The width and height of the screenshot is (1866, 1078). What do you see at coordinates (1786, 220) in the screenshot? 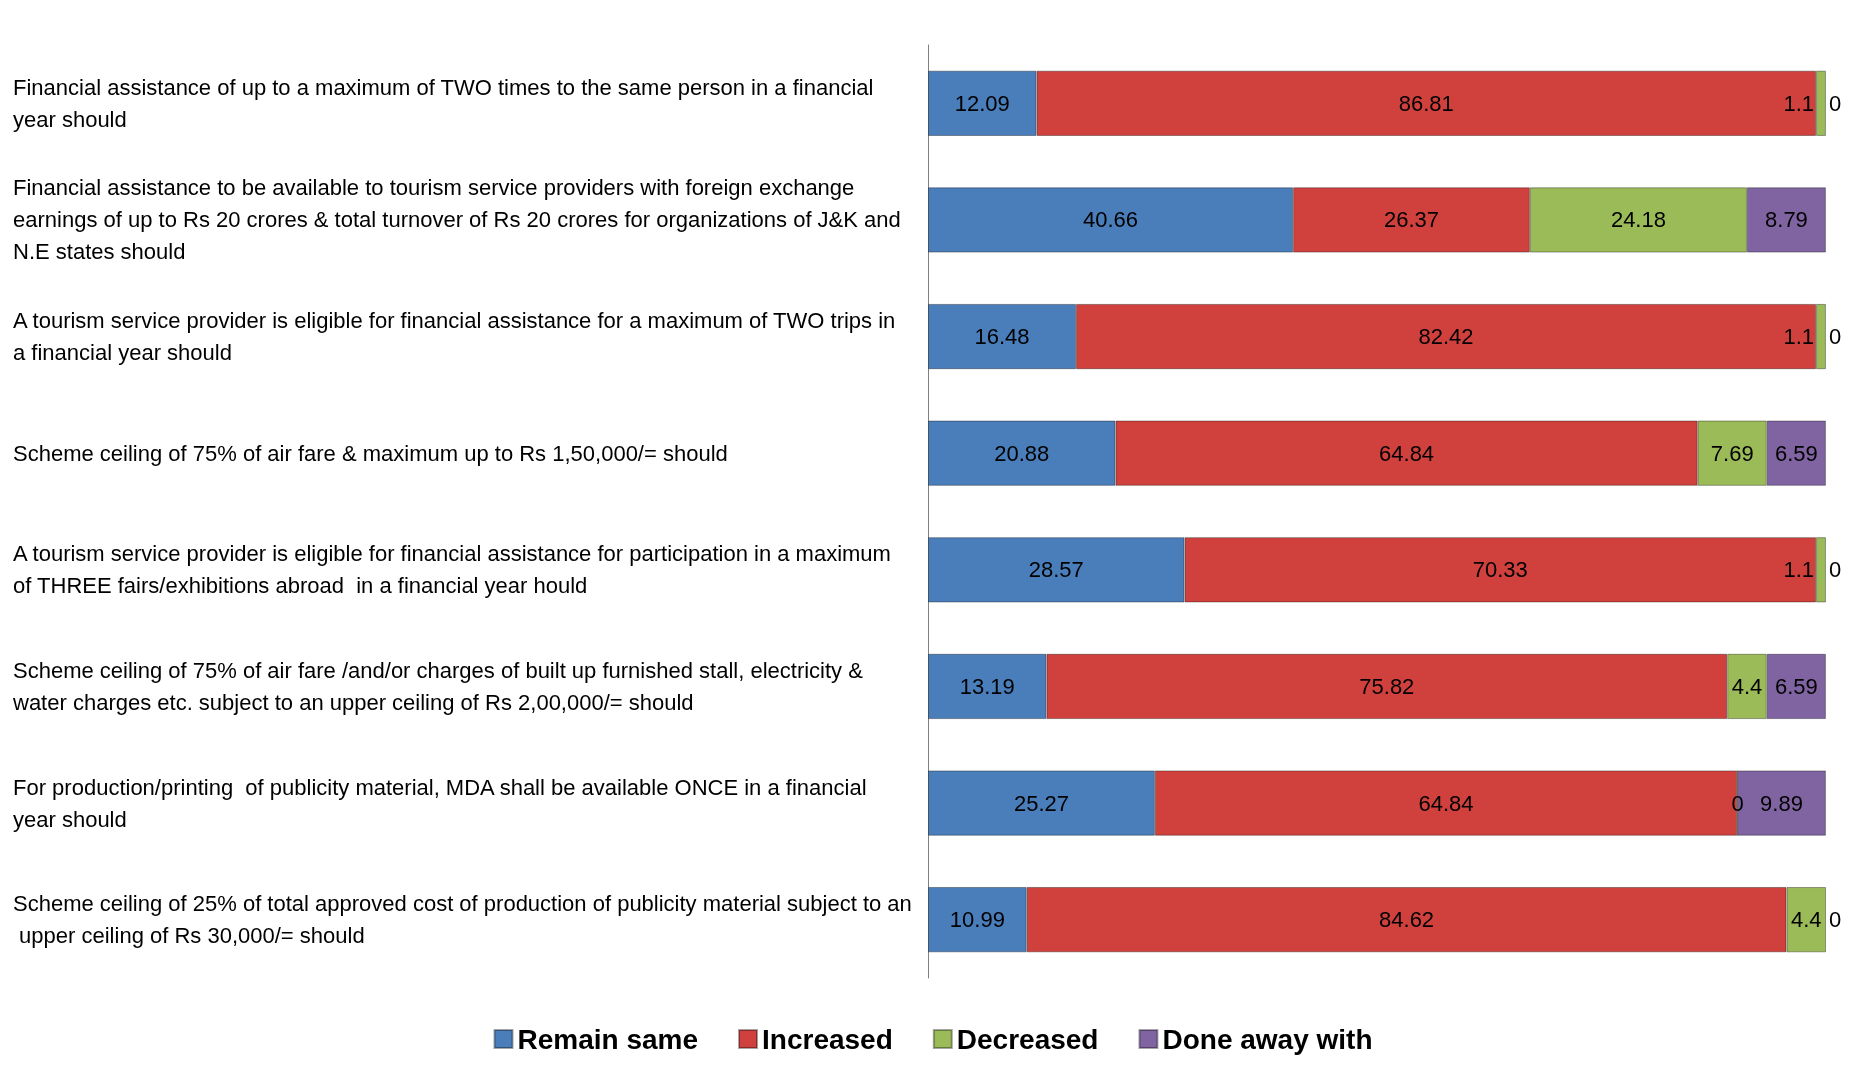
I see `data-label: 8.79` at bounding box center [1786, 220].